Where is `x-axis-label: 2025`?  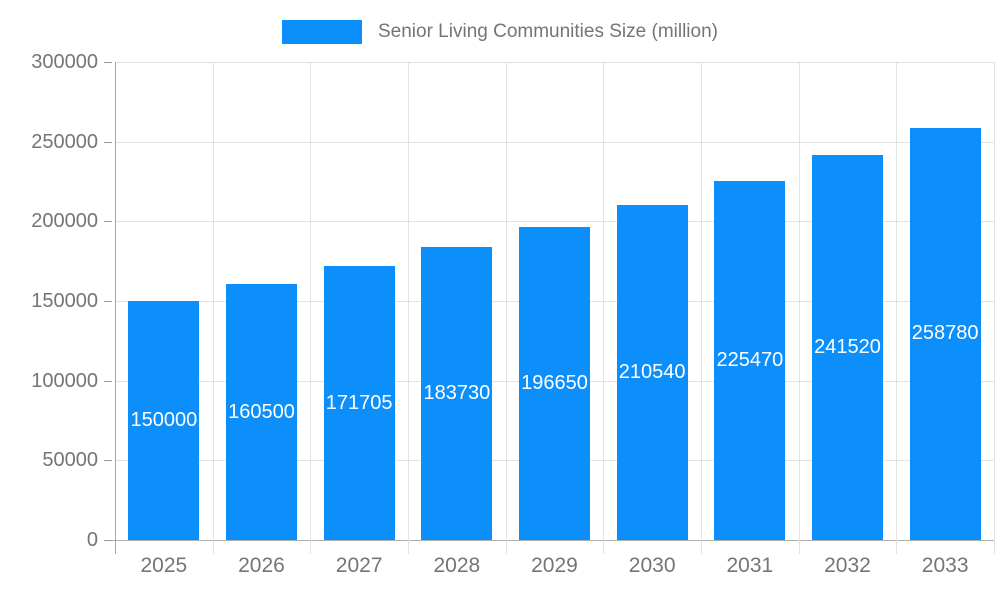
x-axis-label: 2025 is located at coordinates (164, 565).